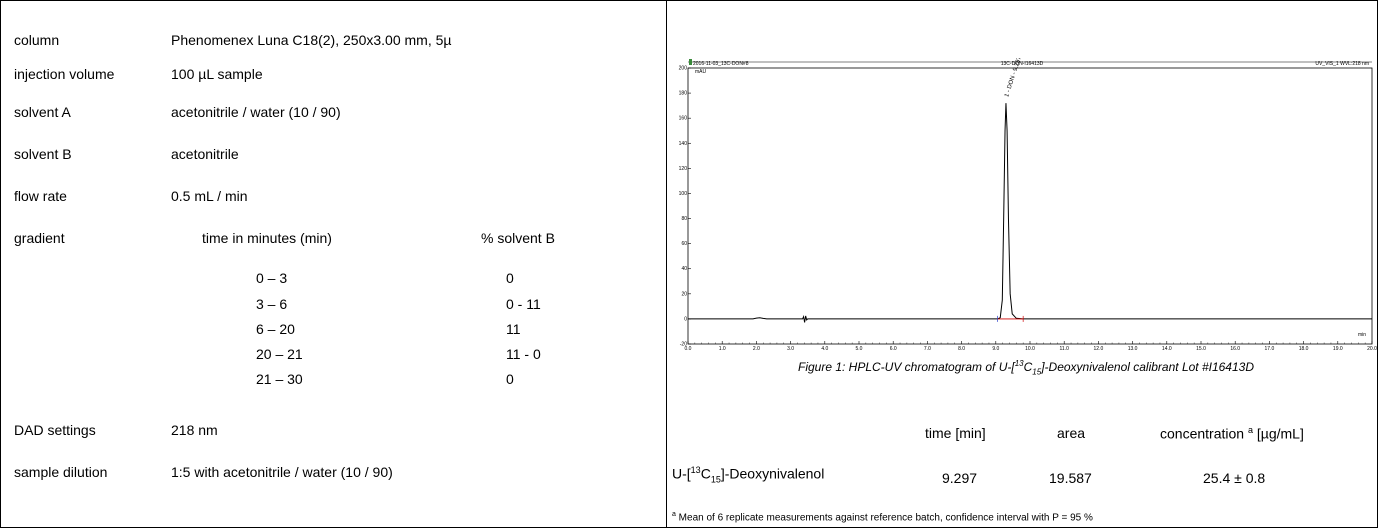  Describe the element at coordinates (666, 264) in the screenshot. I see `column-divider` at that location.